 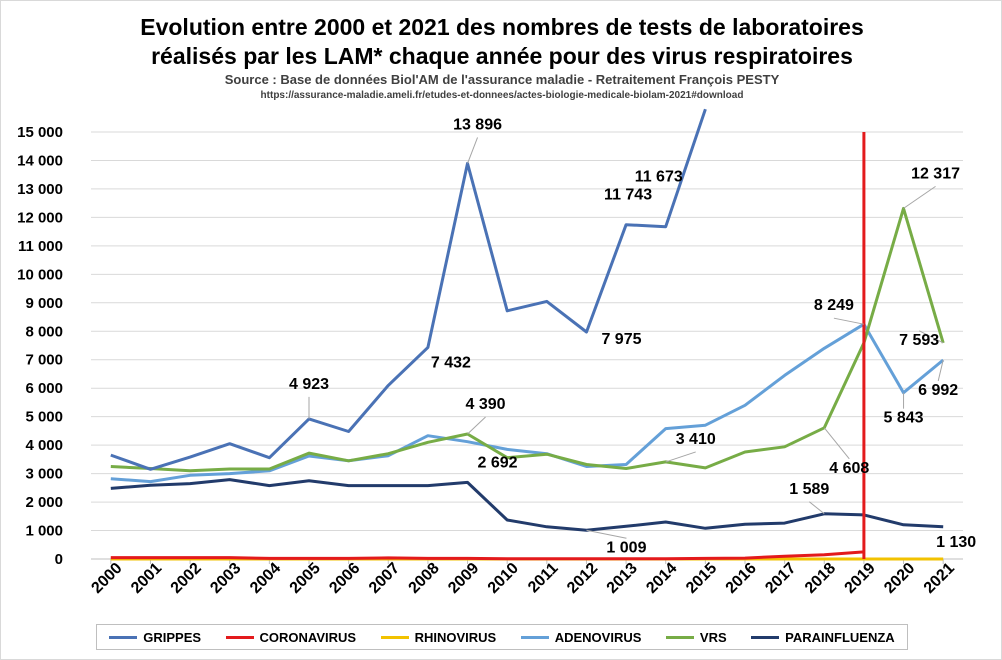 What do you see at coordinates (44, 303) in the screenshot?
I see `y-tick-label: 9 000` at bounding box center [44, 303].